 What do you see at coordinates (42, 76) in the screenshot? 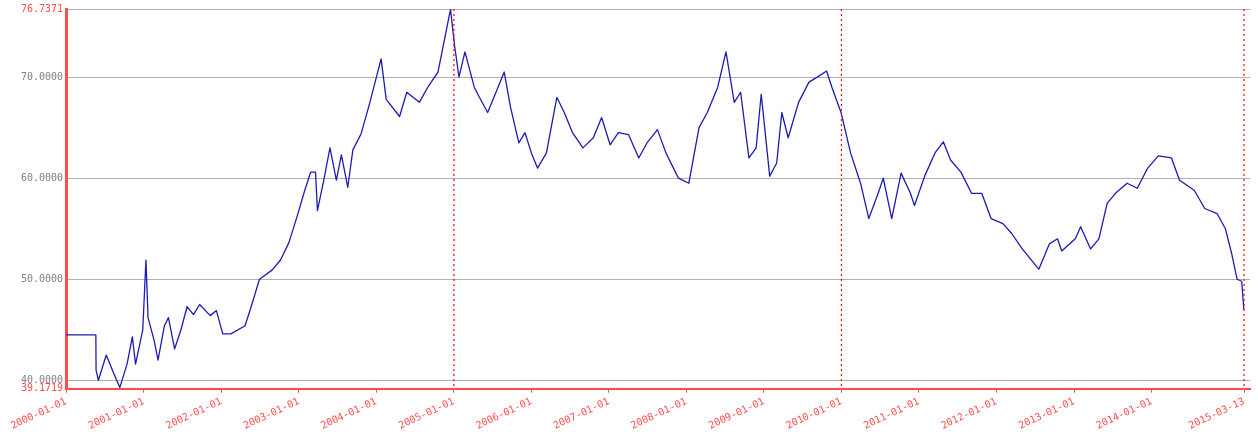
I see `y-tick-label: 70.0000` at bounding box center [42, 76].